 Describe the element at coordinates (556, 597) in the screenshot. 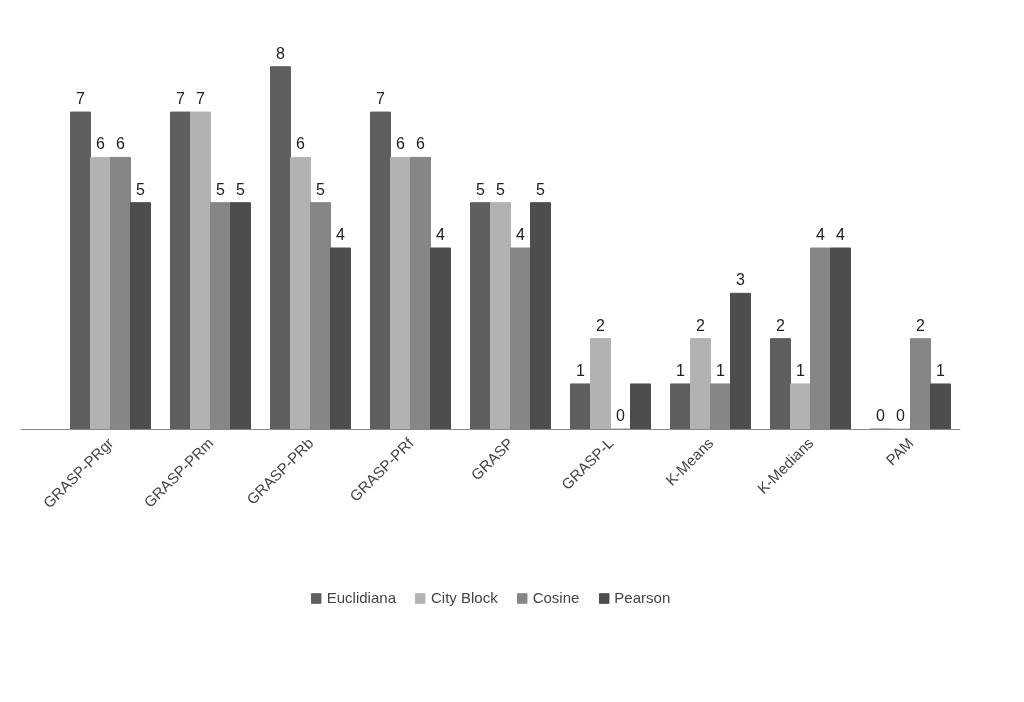

I see `legend-label: Cosine` at that location.